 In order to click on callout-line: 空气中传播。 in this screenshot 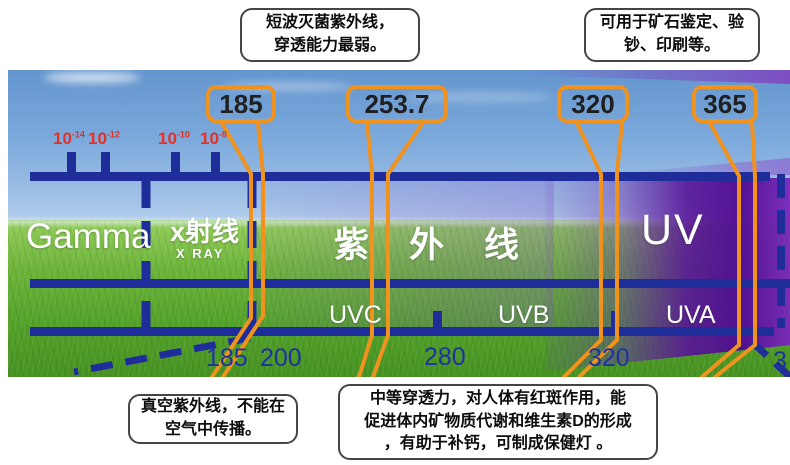, I will do `click(212, 429)`.